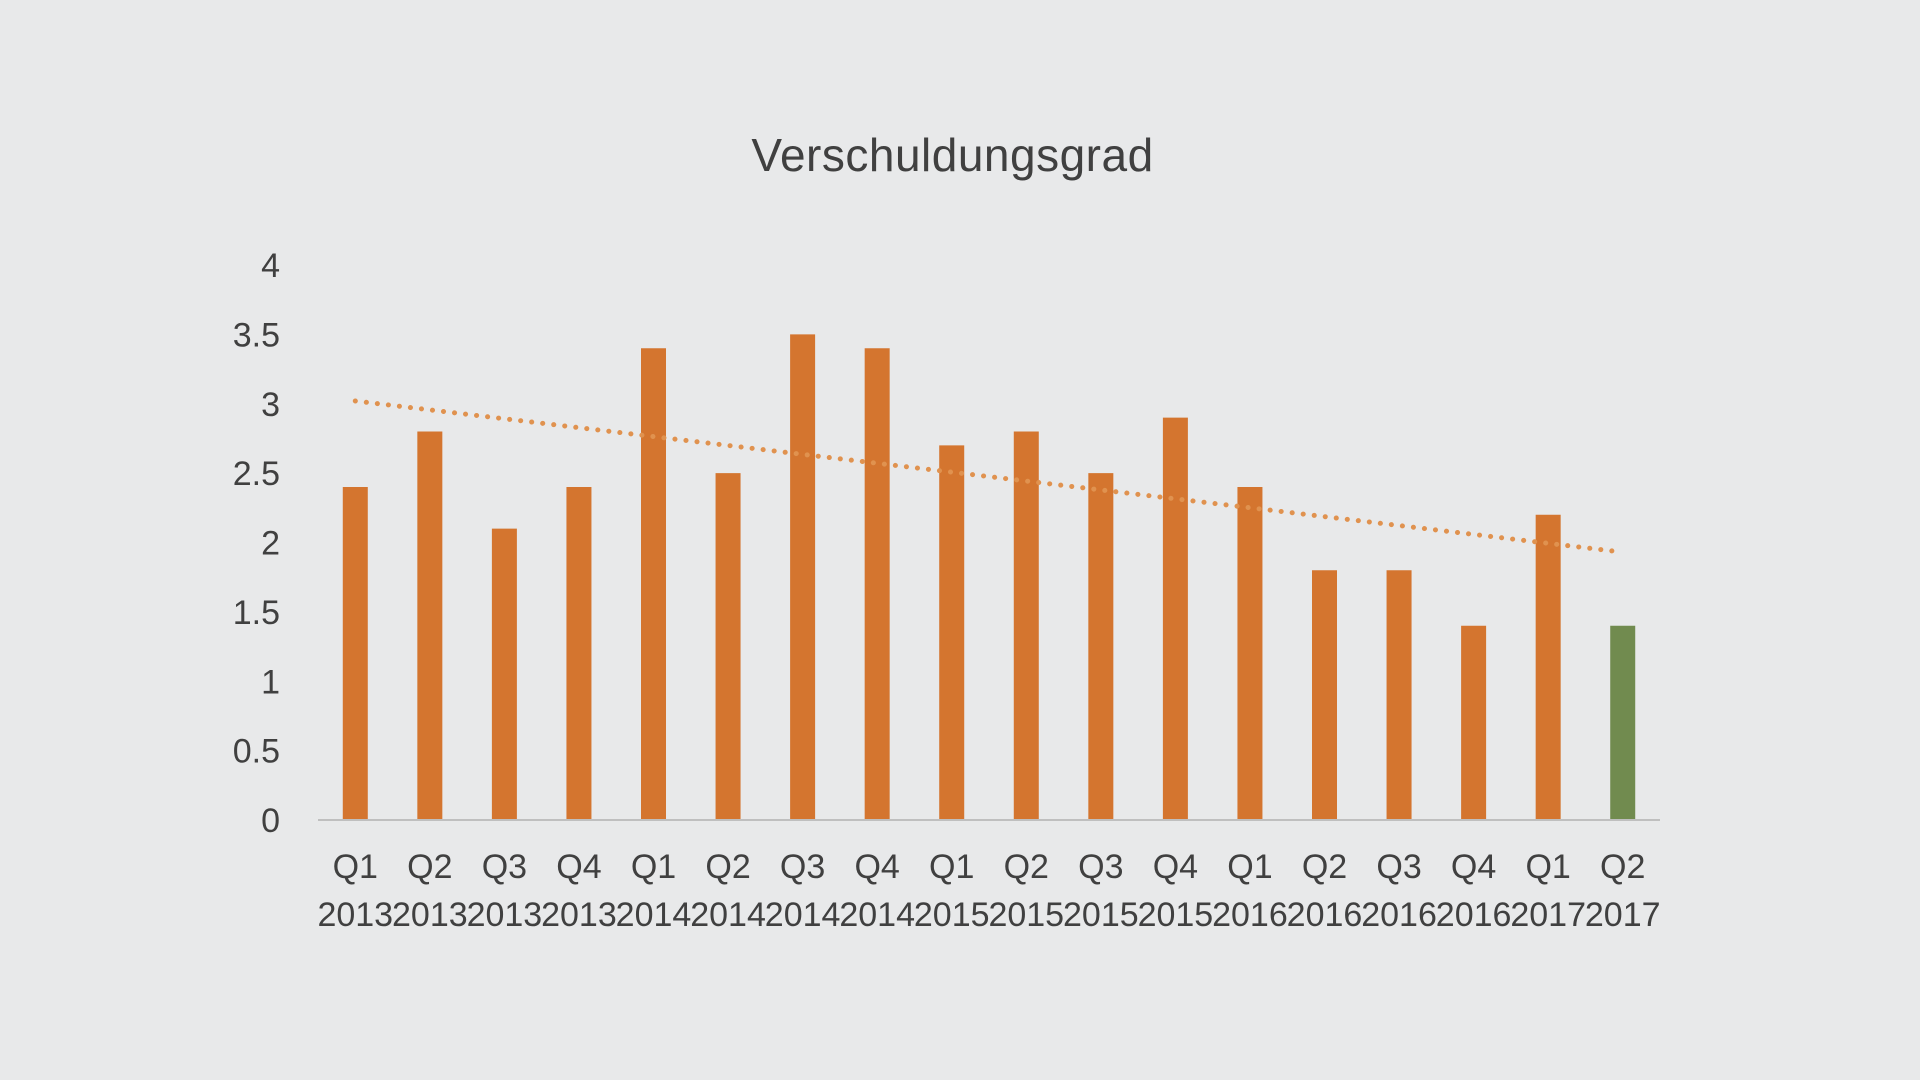 The width and height of the screenshot is (1920, 1080). I want to click on x-tick-label: Q2 2016, so click(1325, 891).